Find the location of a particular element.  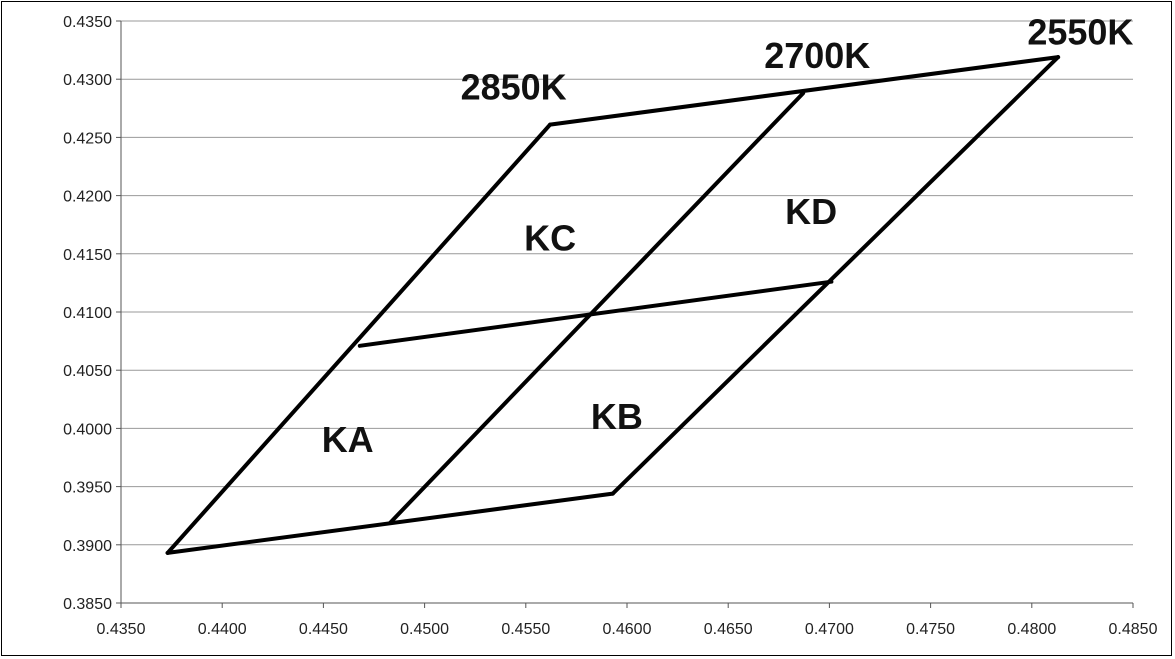

x-tick-label: 0.4800 is located at coordinates (1031, 629).